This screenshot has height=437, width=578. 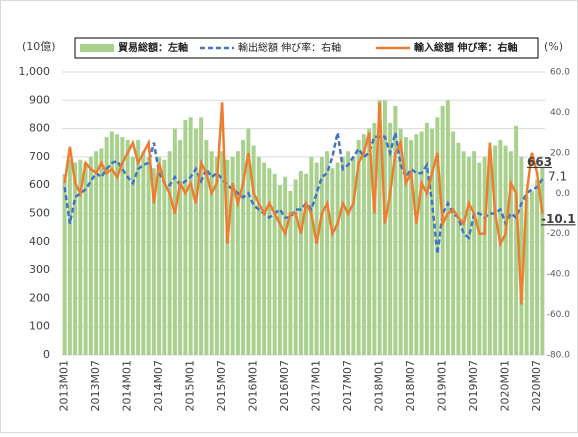 What do you see at coordinates (560, 113) in the screenshot?
I see `y2-tick-label: 40.0` at bounding box center [560, 113].